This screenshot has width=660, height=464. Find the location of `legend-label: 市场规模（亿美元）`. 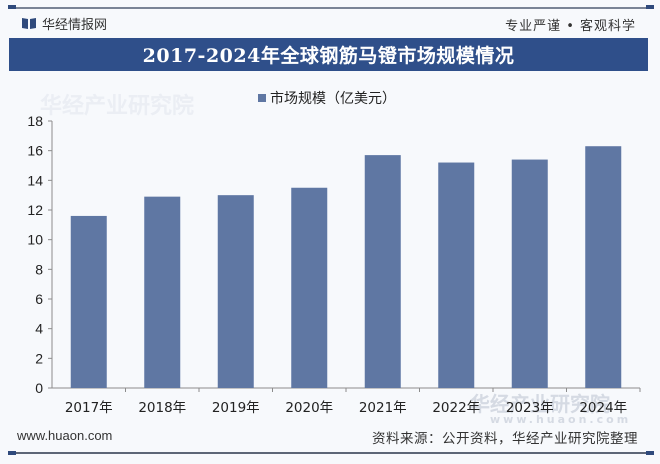

legend-label: 市场规模（亿美元） is located at coordinates (333, 99).